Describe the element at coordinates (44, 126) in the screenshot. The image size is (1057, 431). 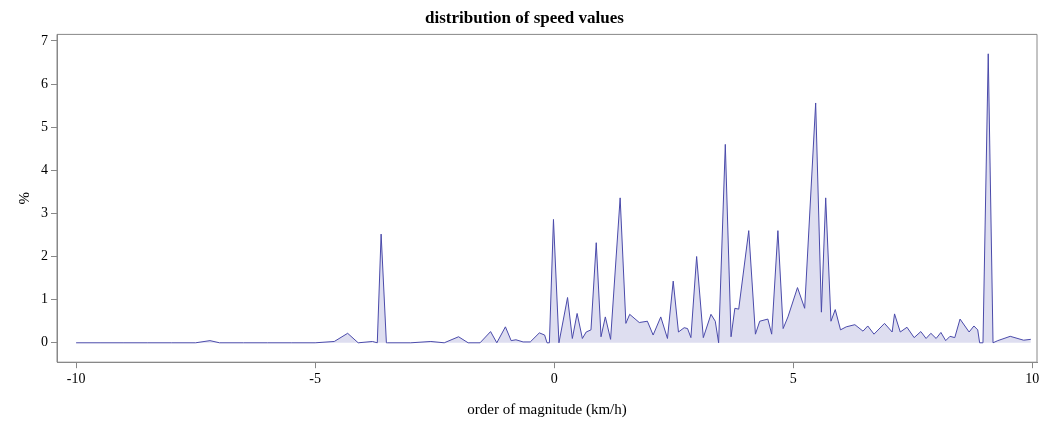
I see `y-tick-label: 5` at that location.